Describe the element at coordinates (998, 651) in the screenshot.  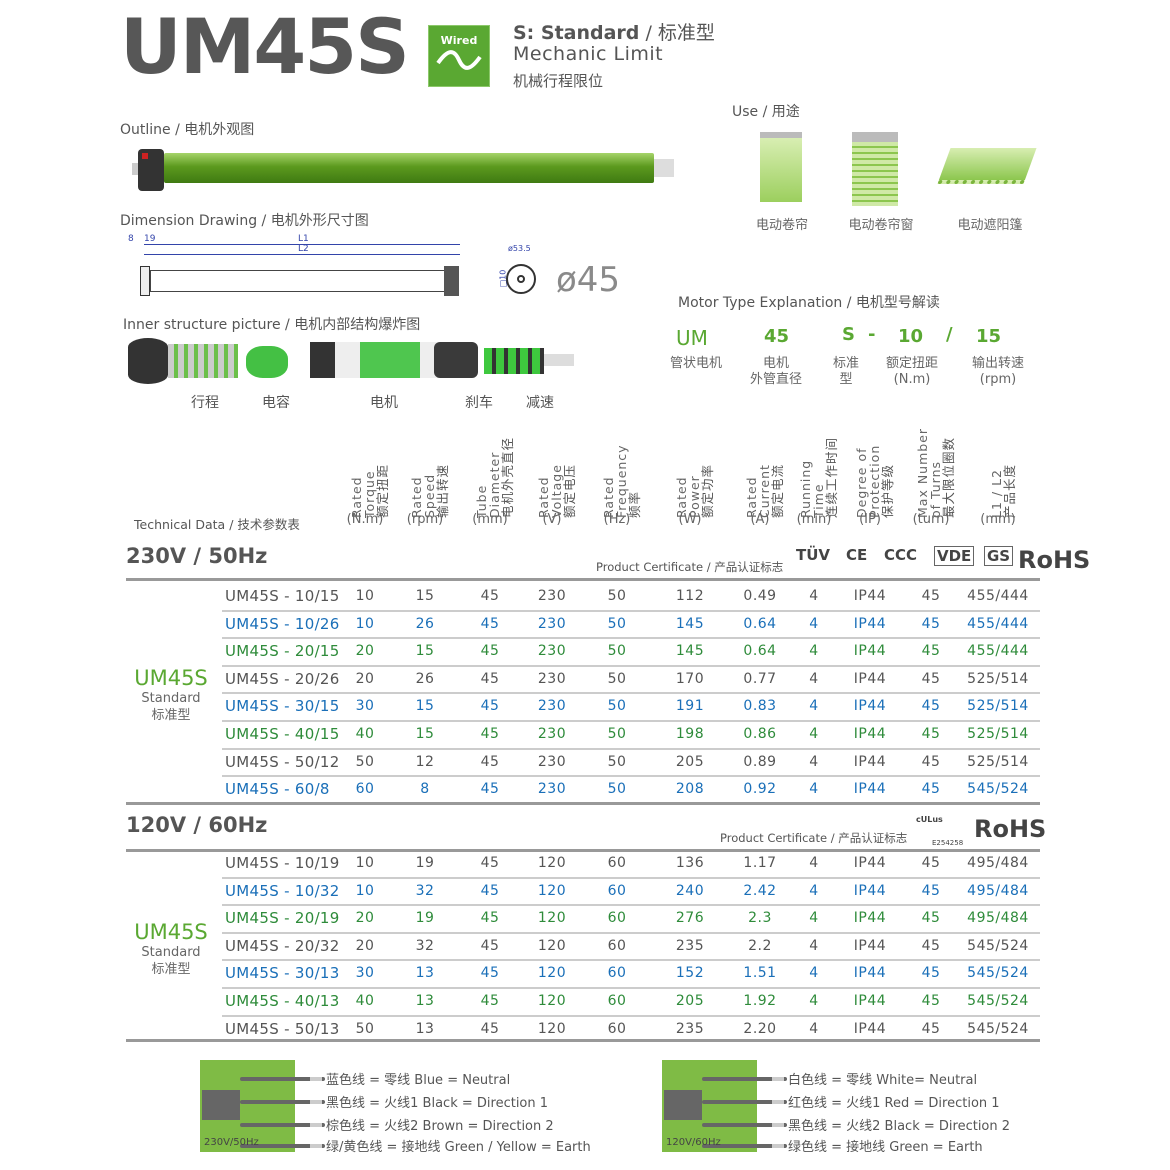
I see `table-cell: 455/444` at that location.